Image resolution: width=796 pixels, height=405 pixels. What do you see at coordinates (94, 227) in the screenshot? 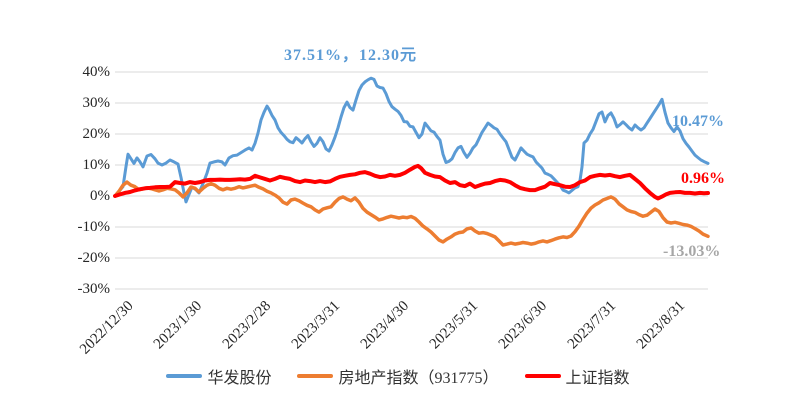
I see `y-axis-tick-label: -10%` at bounding box center [94, 227].